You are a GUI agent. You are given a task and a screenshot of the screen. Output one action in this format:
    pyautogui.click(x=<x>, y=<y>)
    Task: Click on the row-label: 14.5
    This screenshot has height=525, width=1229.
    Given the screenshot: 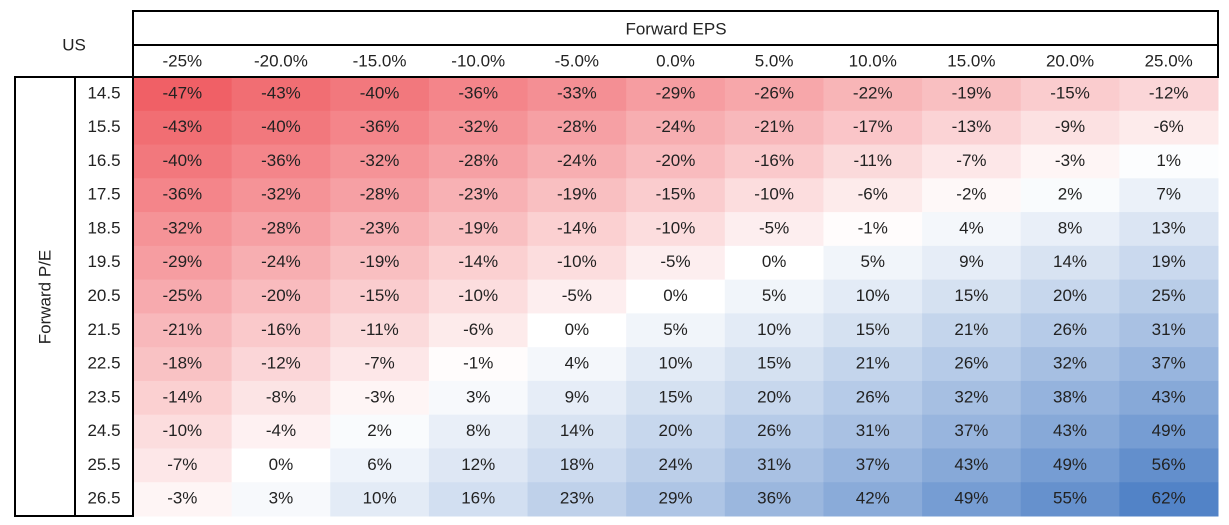 What is the action you would take?
    pyautogui.click(x=103, y=92)
    